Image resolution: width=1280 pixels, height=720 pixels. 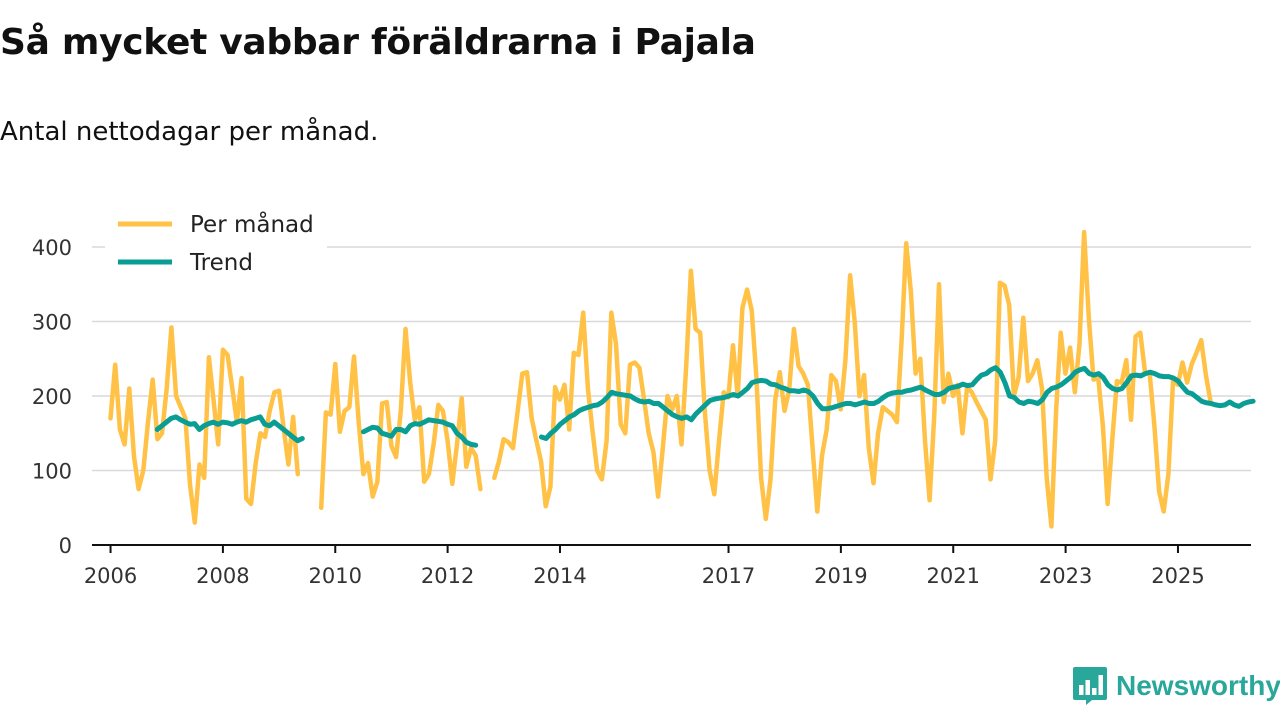 What do you see at coordinates (221, 263) in the screenshot?
I see `legend-label: Trend` at bounding box center [221, 263].